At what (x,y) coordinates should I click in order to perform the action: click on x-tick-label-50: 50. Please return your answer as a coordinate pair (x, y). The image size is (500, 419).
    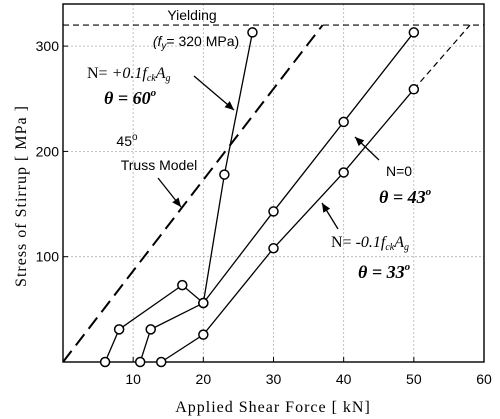
    Looking at the image, I should click on (414, 379).